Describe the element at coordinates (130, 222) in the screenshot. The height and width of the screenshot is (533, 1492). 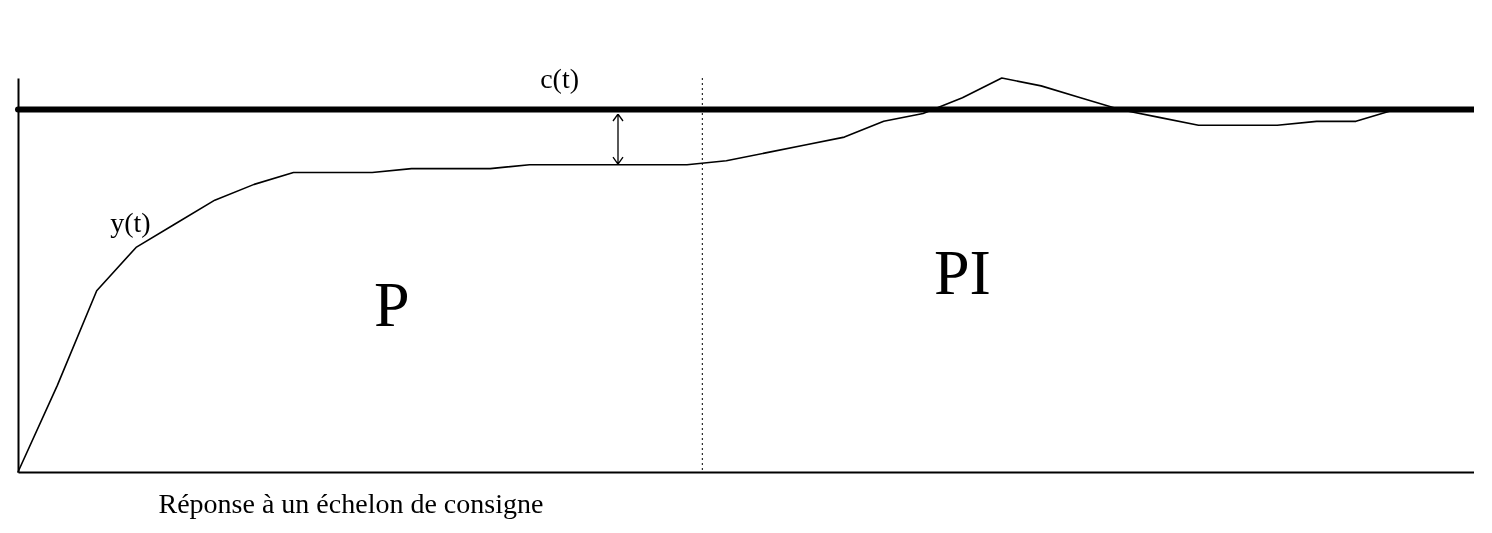
I see `series-label: y(t)` at that location.